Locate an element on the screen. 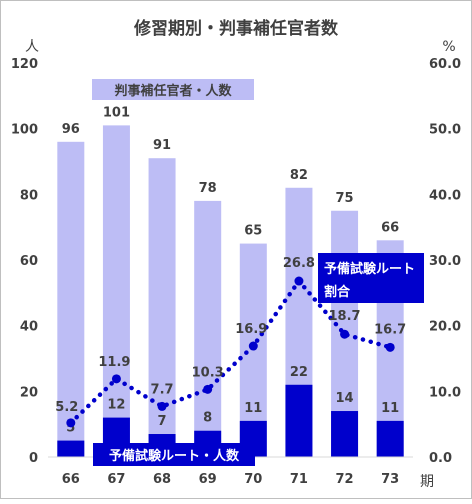 The height and width of the screenshot is (504, 472). y-left-tick-label: 80 is located at coordinates (29, 195).